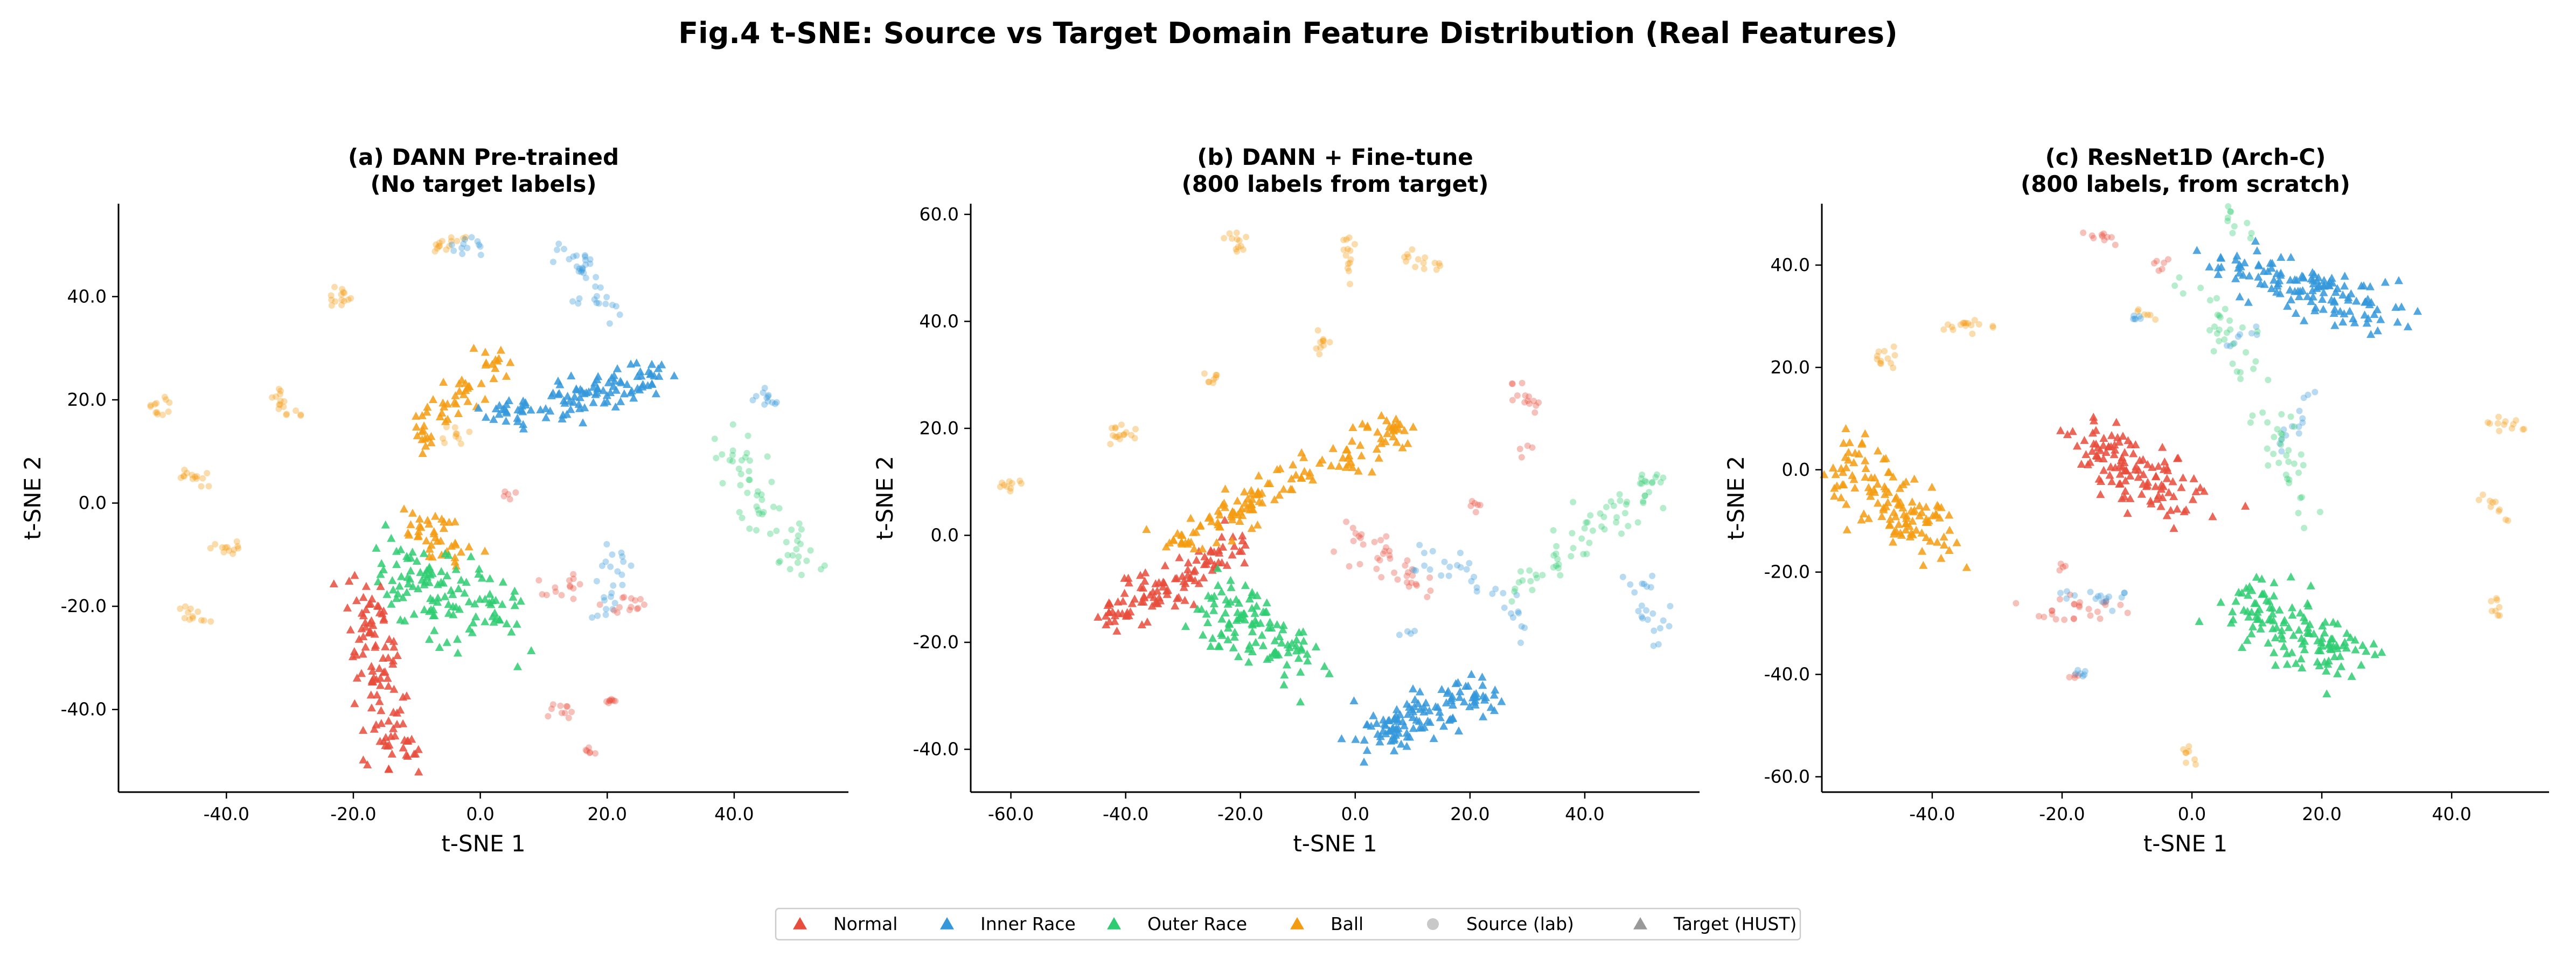 Image resolution: width=2576 pixels, height=964 pixels. Describe the element at coordinates (1335, 157) in the screenshot. I see `panel-title: (b) DANN + Fine-tune` at that location.